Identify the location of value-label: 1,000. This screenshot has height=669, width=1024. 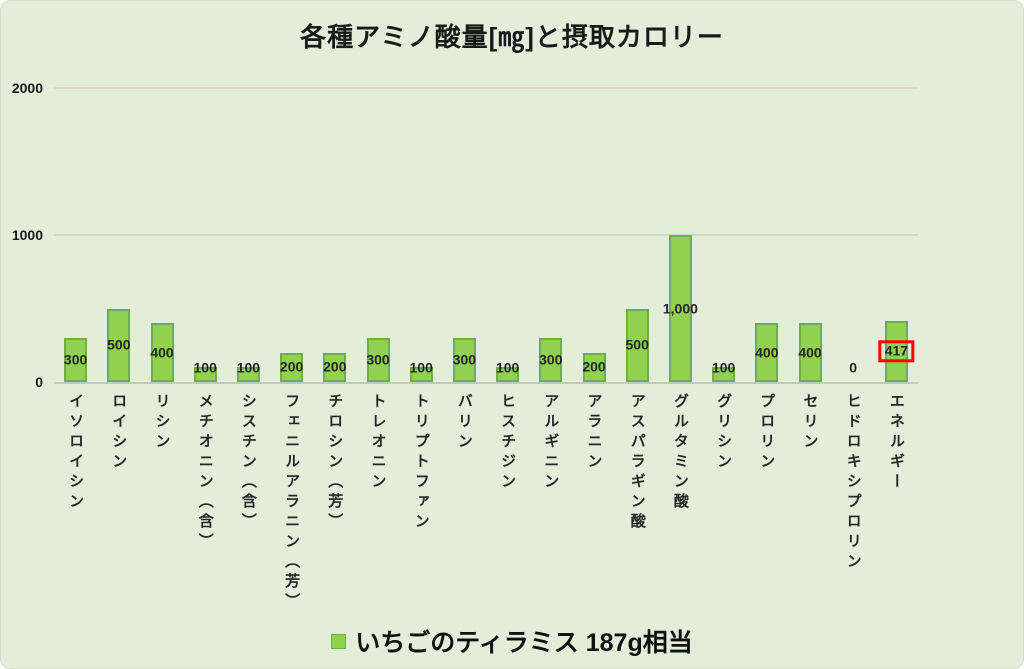
(680, 307).